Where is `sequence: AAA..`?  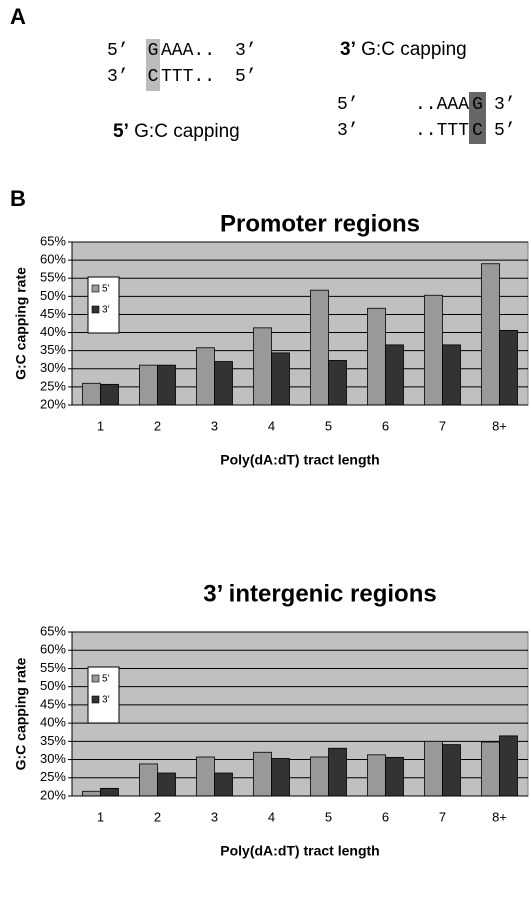 sequence: AAA.. is located at coordinates (188, 51).